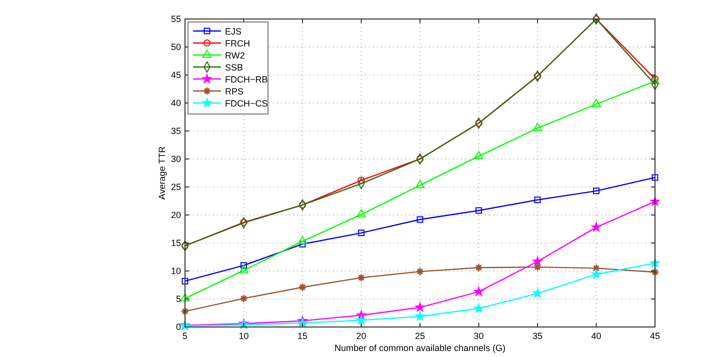 The height and width of the screenshot is (357, 724). What do you see at coordinates (175, 271) in the screenshot?
I see `y-tick-label: 10` at bounding box center [175, 271].